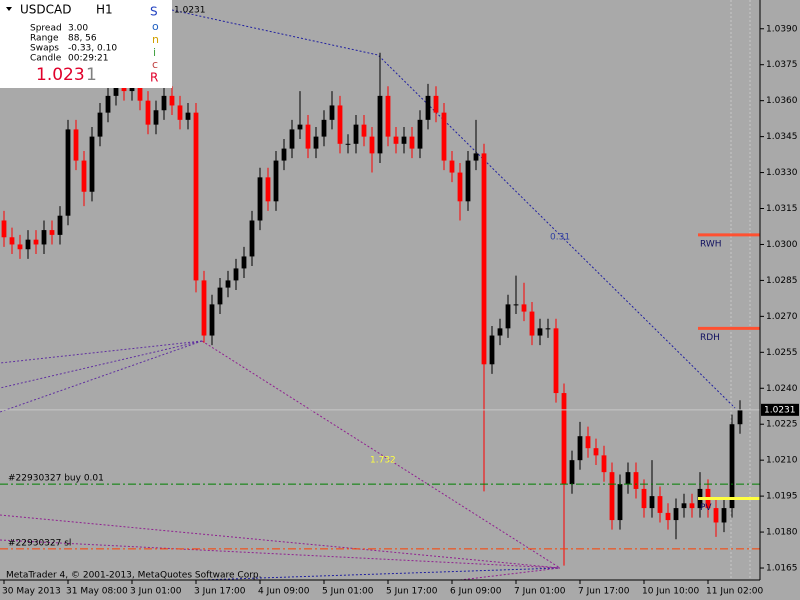  Describe the element at coordinates (39, 543) in the screenshot. I see `level-label: #22930327 sl` at that location.